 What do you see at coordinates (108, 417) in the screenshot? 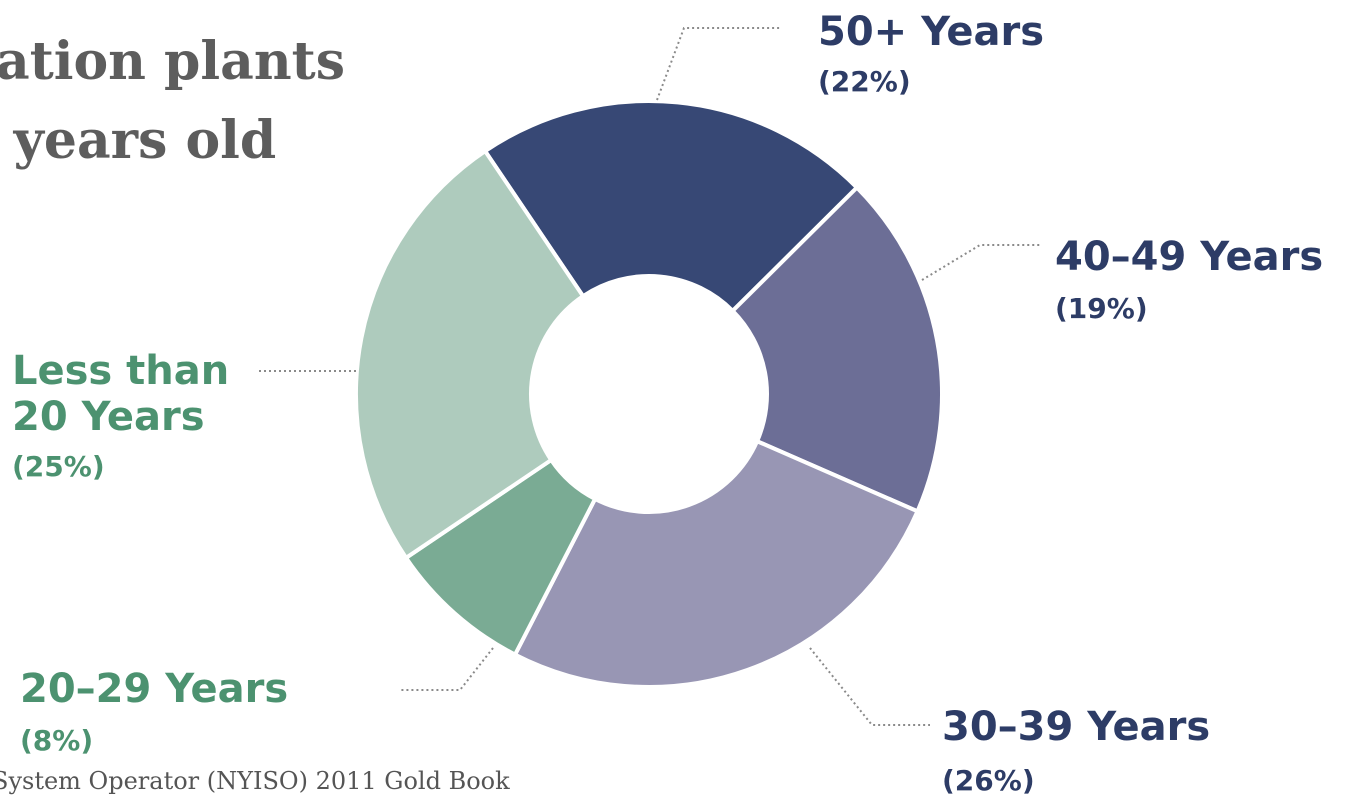
I see `label-less-than-20-years-line-2: 20 Years` at bounding box center [108, 417].